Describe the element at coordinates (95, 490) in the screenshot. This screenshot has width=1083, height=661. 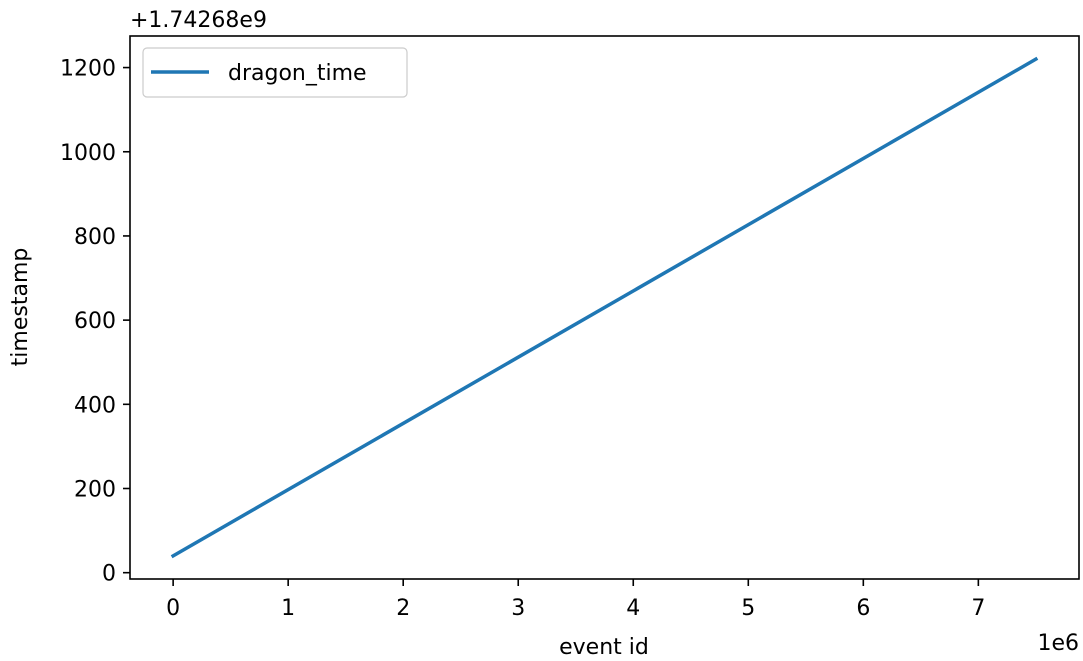
I see `y-tick-label: 200` at that location.